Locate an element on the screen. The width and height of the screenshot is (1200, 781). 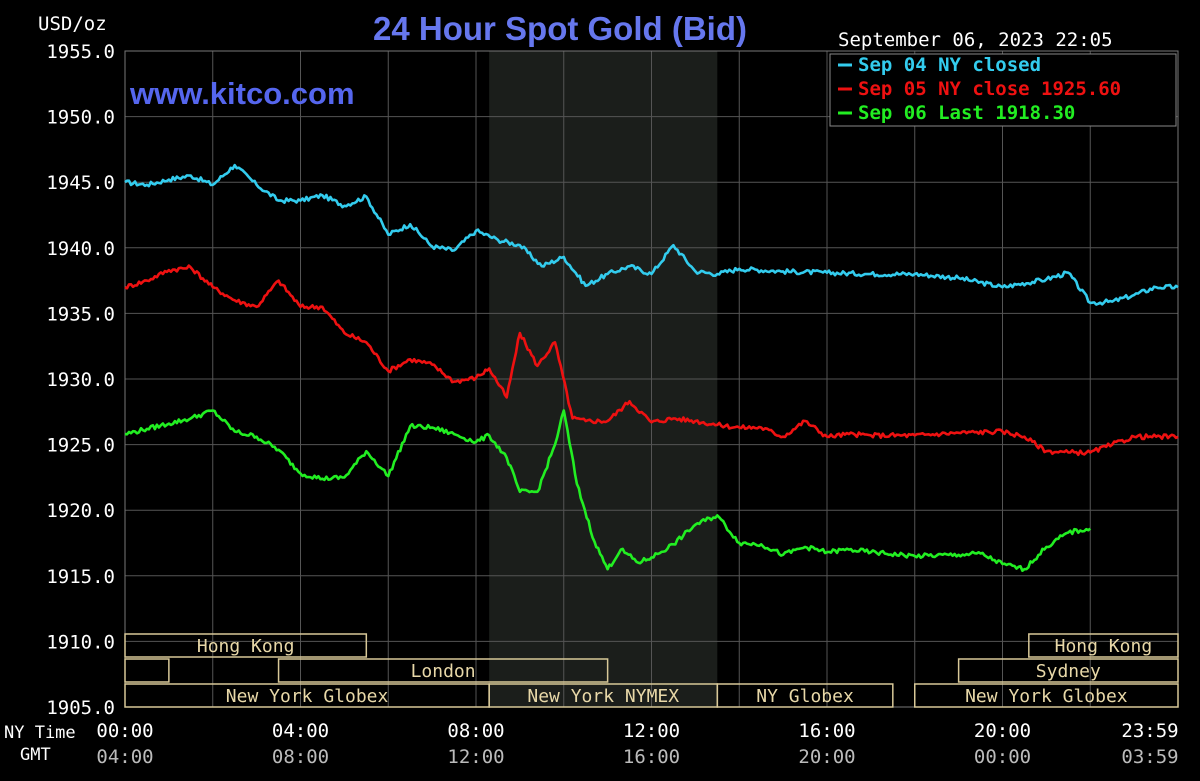
x-tick-label-gmt: 16:00 is located at coordinates (651, 757).